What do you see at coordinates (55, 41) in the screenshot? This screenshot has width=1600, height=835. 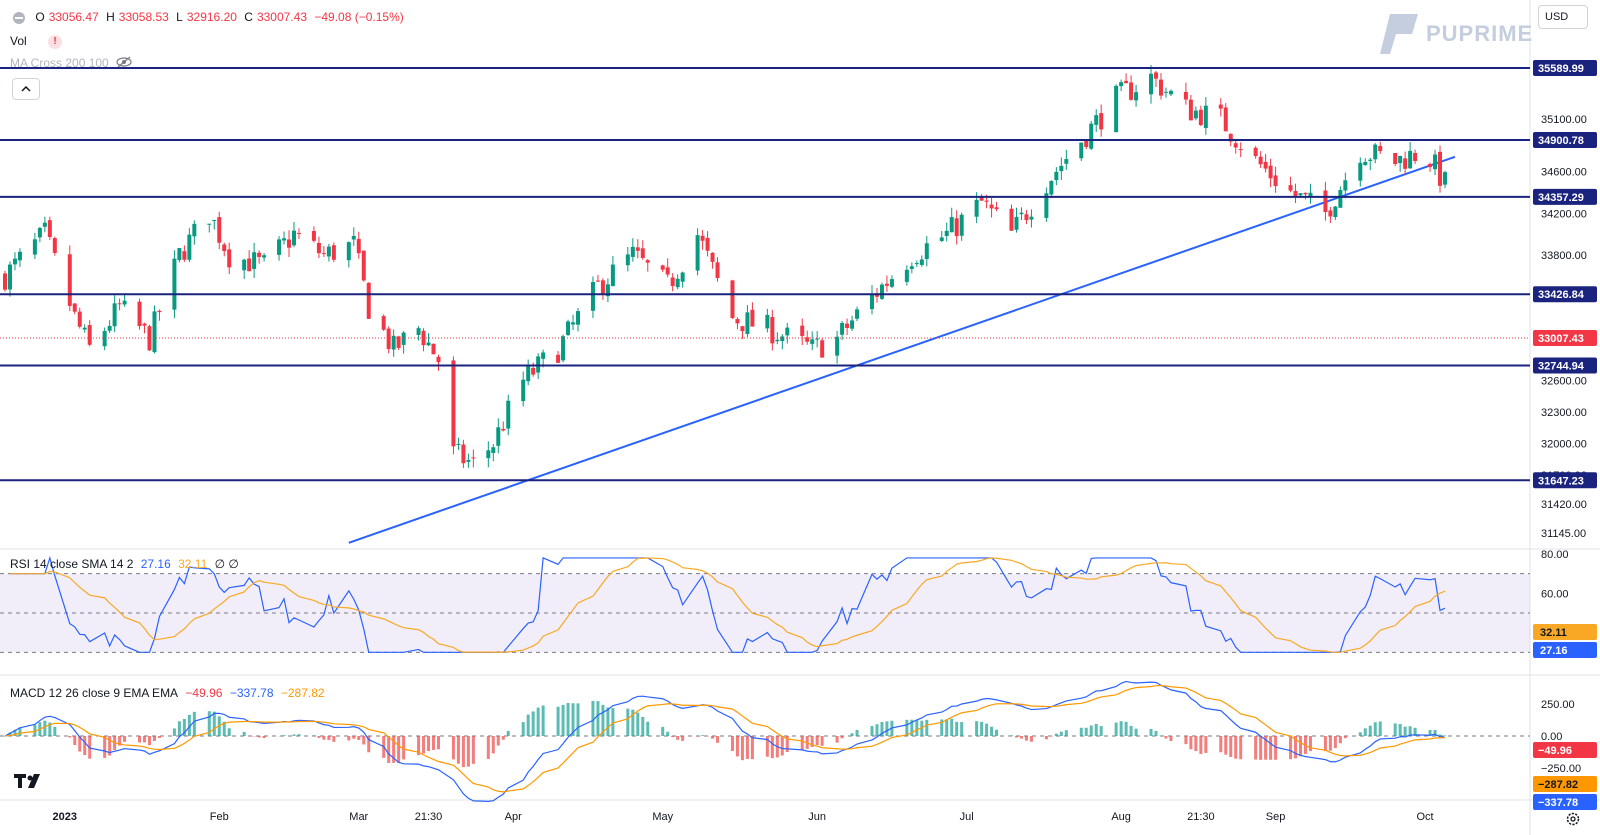 I see `warning-icon: !` at bounding box center [55, 41].